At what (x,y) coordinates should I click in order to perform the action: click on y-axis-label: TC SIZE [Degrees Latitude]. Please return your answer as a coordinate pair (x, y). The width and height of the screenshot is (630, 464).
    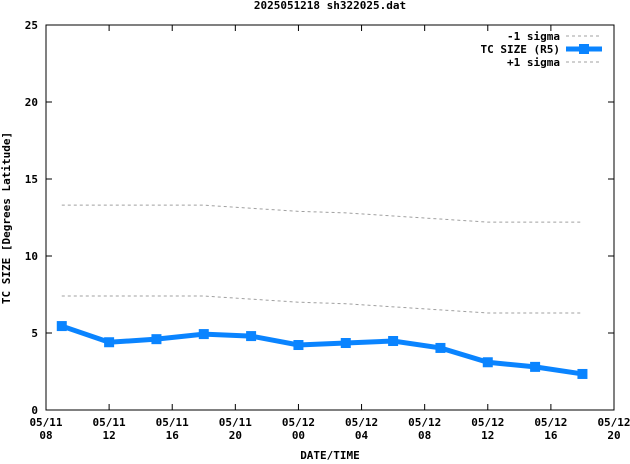
    Looking at the image, I should click on (6, 218).